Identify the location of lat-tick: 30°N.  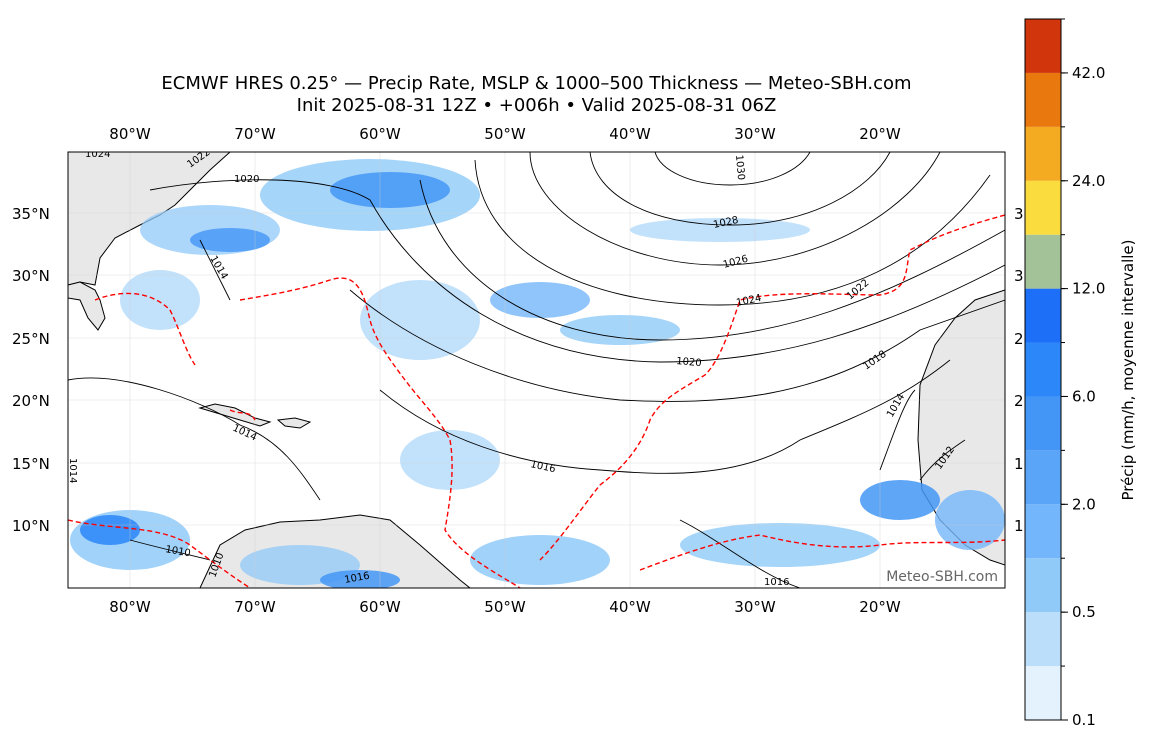
(31, 276).